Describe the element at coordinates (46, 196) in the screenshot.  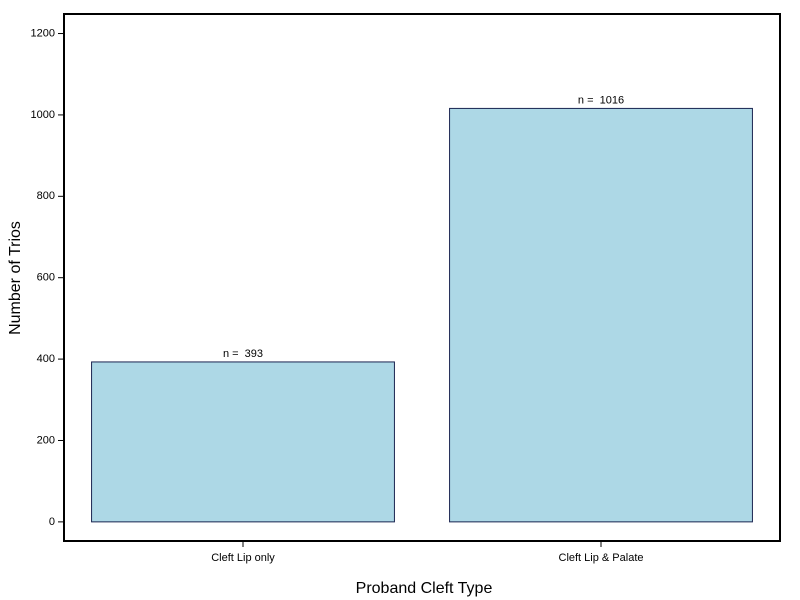
I see `y-tick-label: 800` at that location.